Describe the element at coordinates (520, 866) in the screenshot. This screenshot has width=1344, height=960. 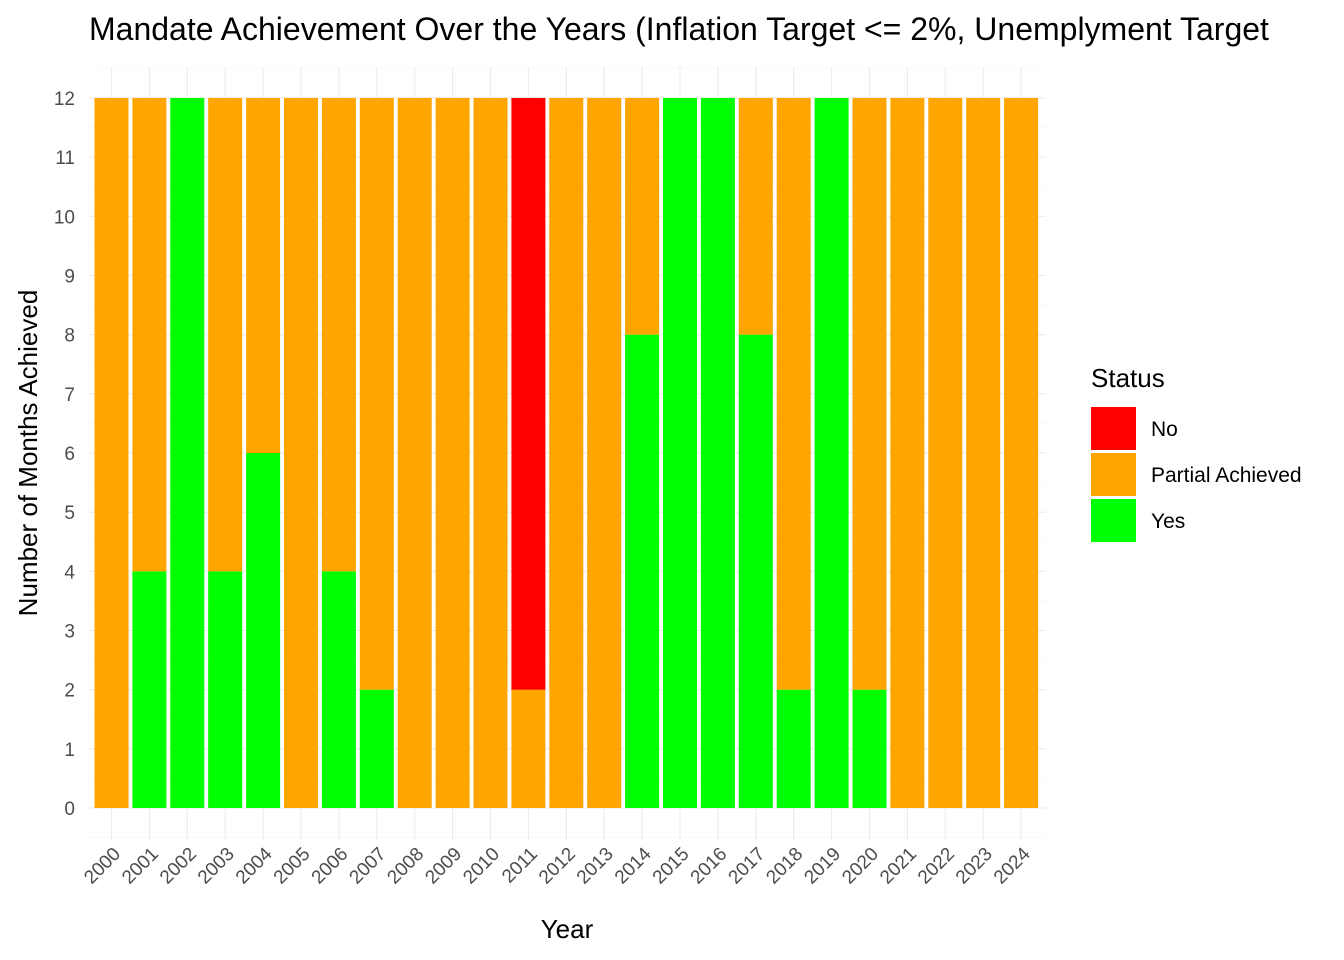
I see `x-tick-label: 2011` at that location.